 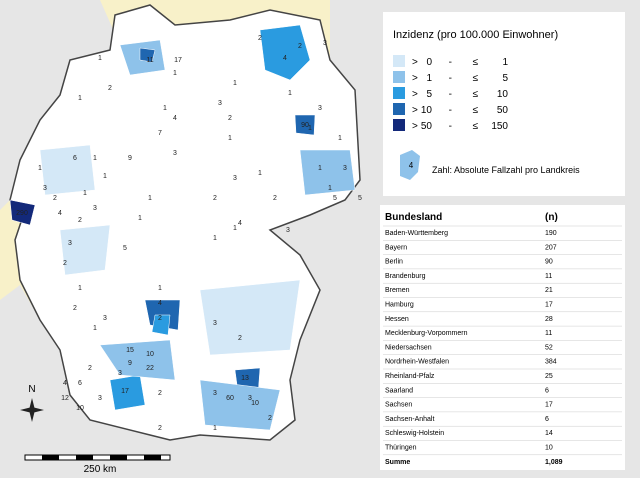 What do you see at coordinates (503, 94) in the screenshot?
I see `legend-text: 10` at bounding box center [503, 94].